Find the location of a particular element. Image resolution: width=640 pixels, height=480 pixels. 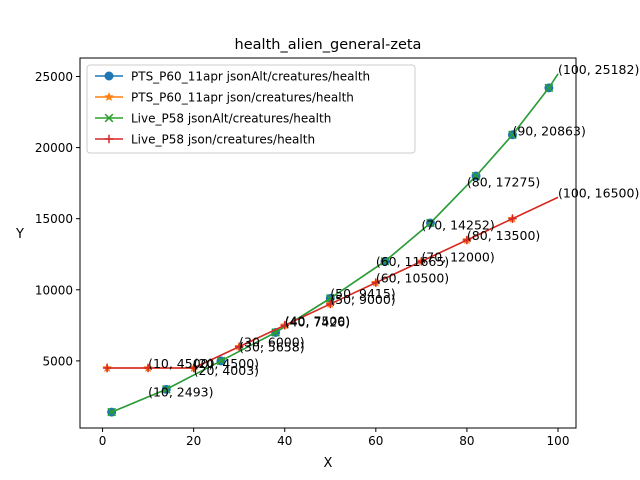

x-tick-label: 60 is located at coordinates (375, 441).